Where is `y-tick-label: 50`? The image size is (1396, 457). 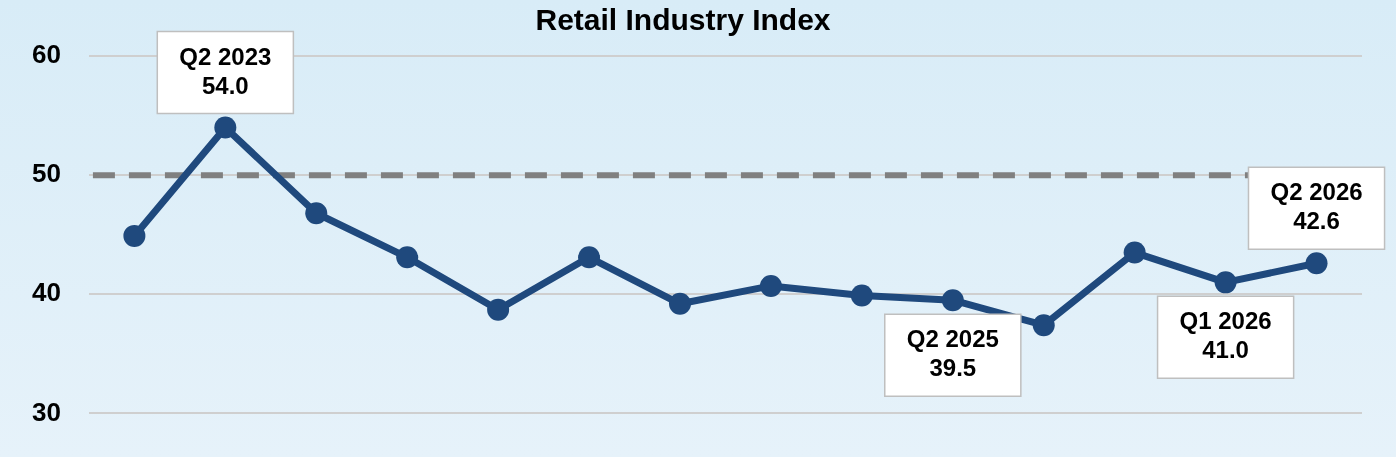 y-tick-label: 50 is located at coordinates (46, 173).